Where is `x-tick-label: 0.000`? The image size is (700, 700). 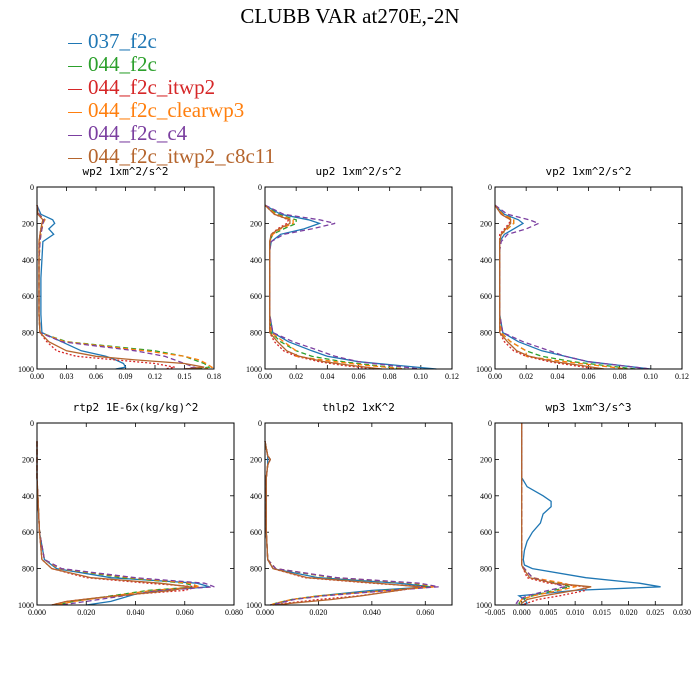
x-tick-label: 0.000 is located at coordinates (265, 612).